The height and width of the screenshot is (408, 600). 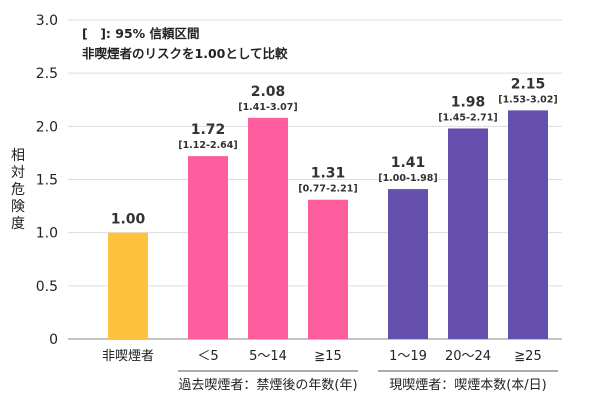 I want to click on y-axis-label-char: 対, so click(x=18, y=173).